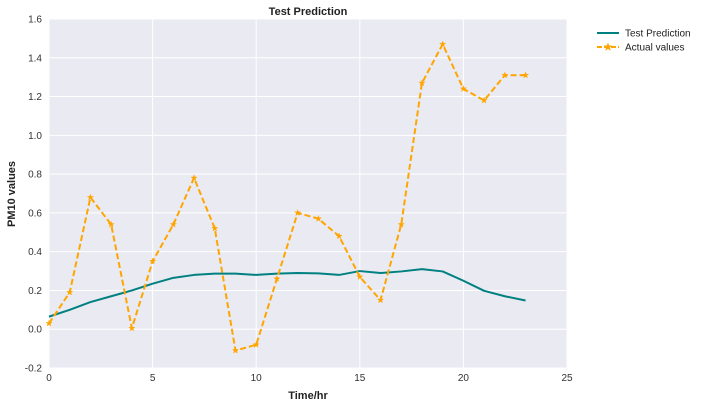 The height and width of the screenshot is (407, 705). Describe the element at coordinates (35, 175) in the screenshot. I see `y-tick-label: 0.8` at that location.